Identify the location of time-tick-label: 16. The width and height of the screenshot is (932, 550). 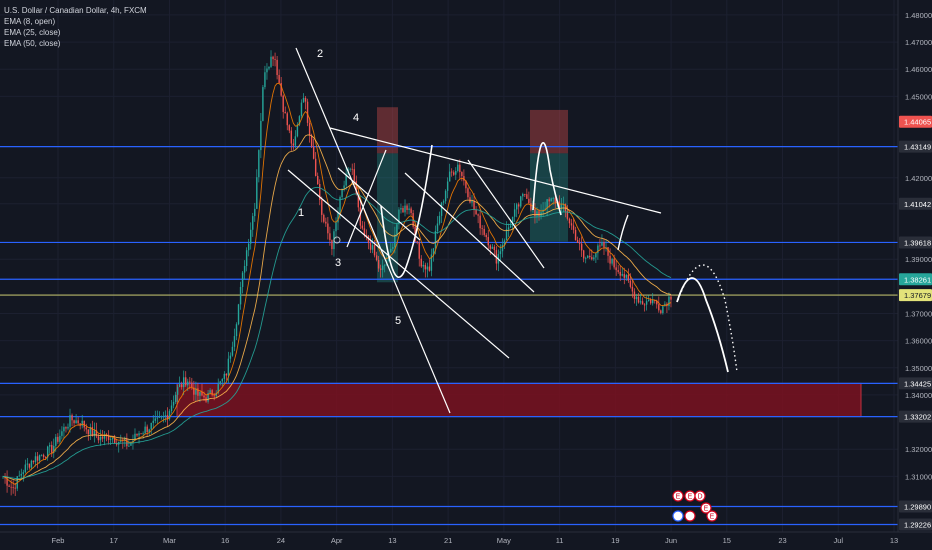
(225, 540).